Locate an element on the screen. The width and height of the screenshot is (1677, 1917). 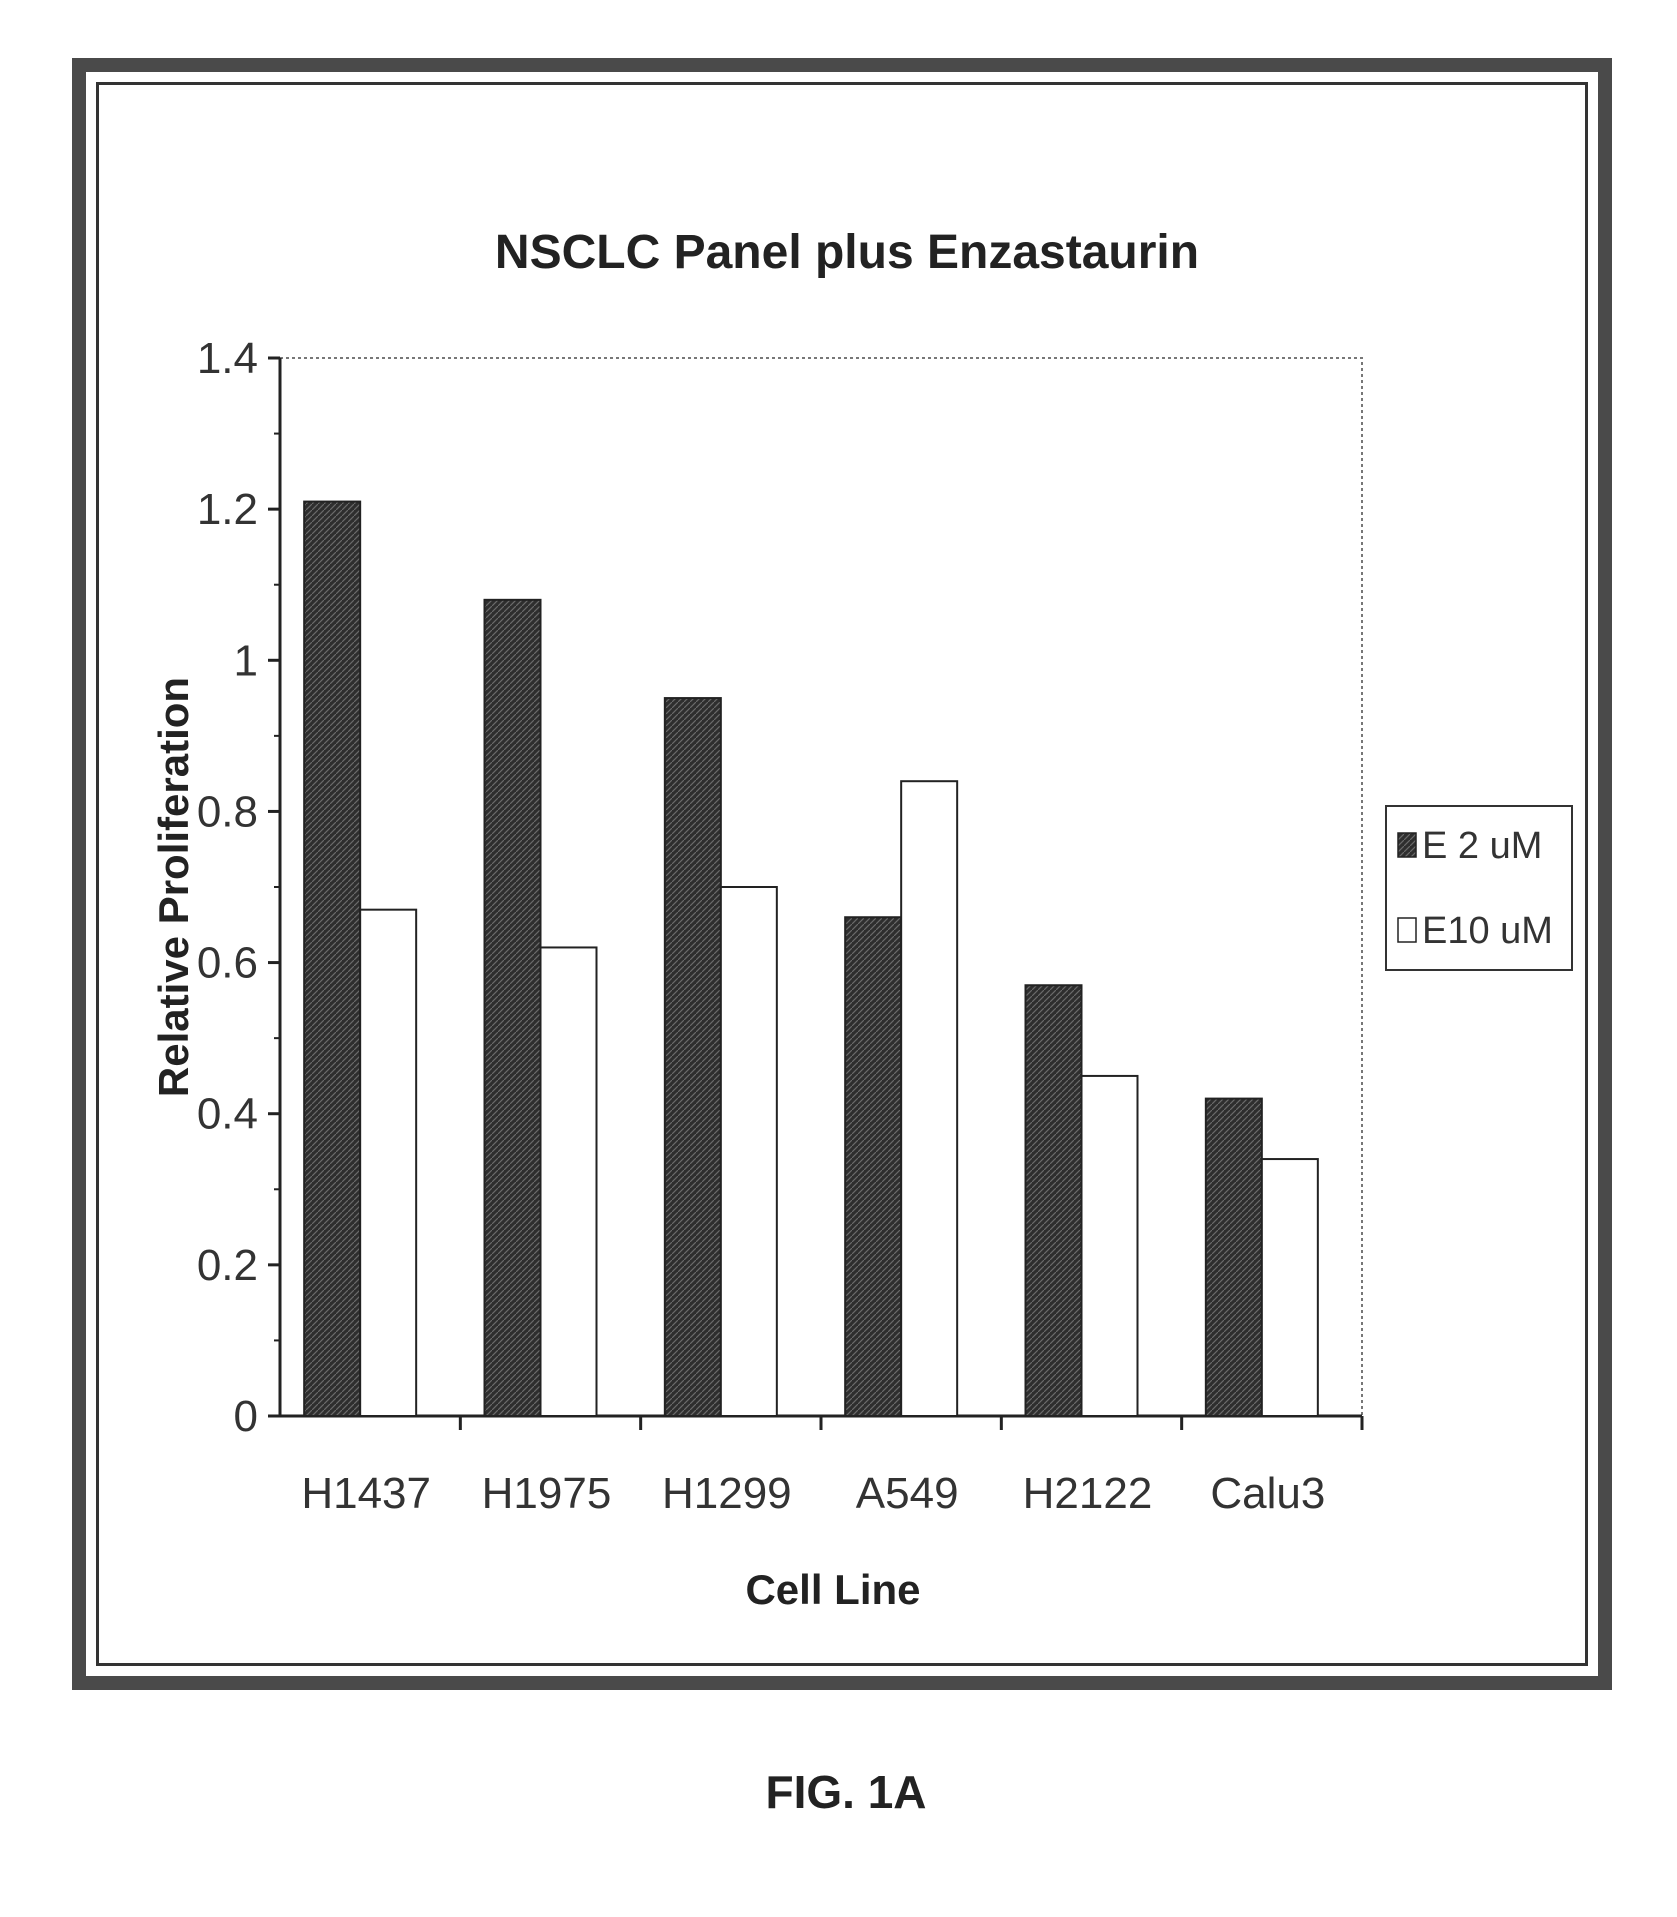
category-label: A549 is located at coordinates (907, 1493).